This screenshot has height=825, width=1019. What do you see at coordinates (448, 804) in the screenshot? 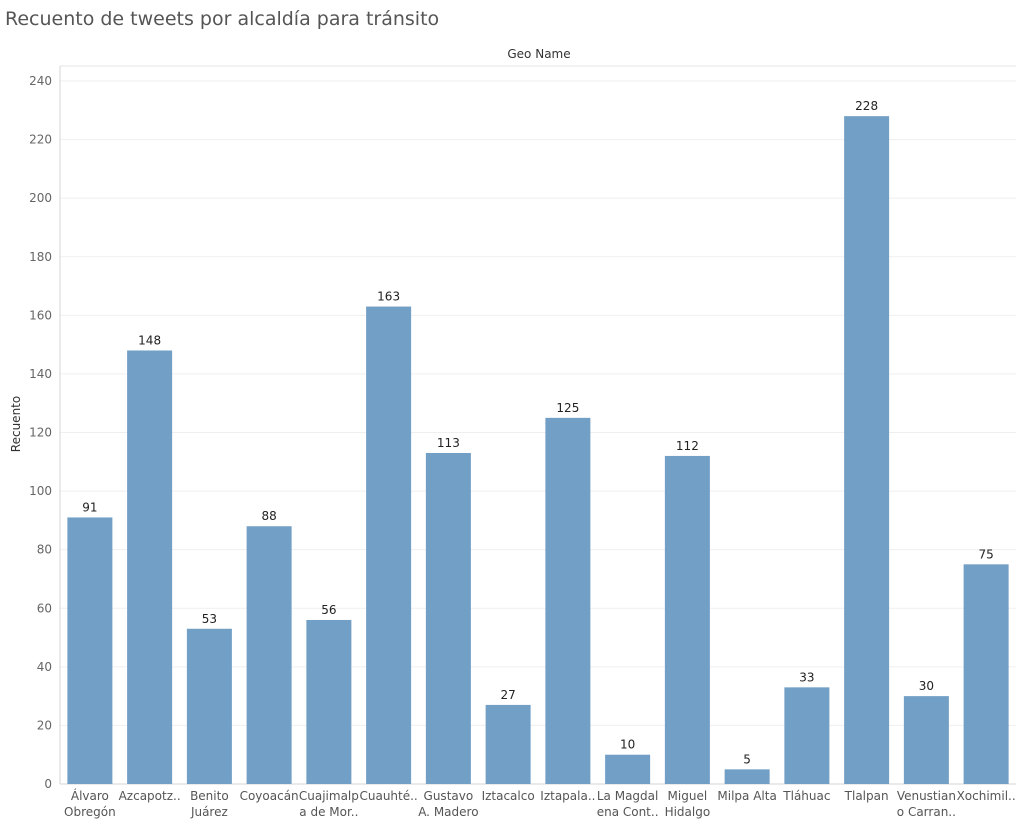
I see `x-tick-label: Gustavo A. Madero` at bounding box center [448, 804].